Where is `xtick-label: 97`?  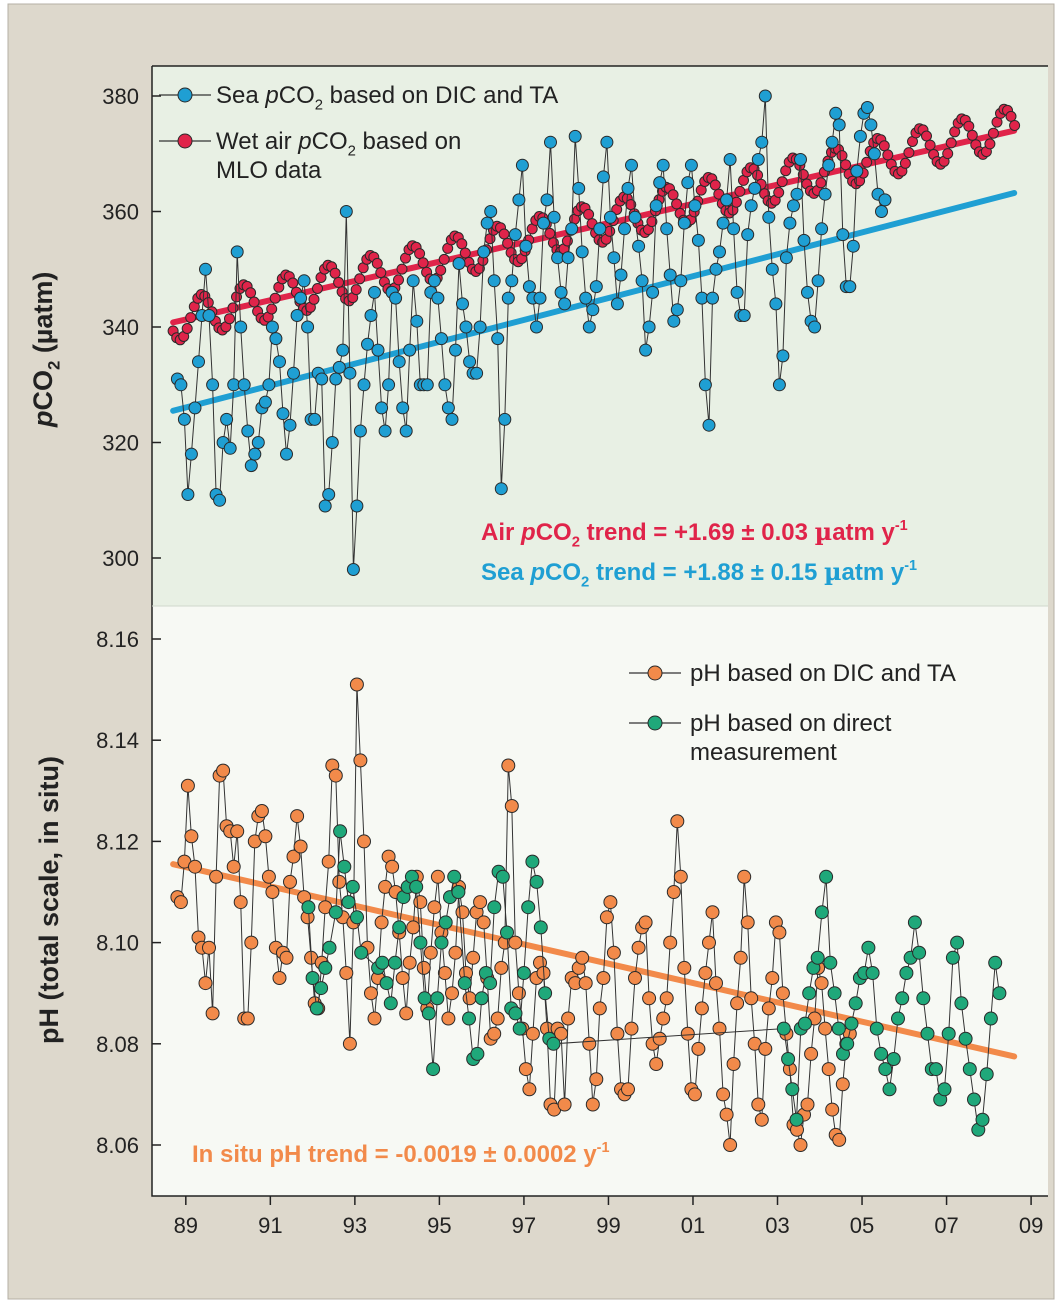
xtick-label: 97 is located at coordinates (524, 1225).